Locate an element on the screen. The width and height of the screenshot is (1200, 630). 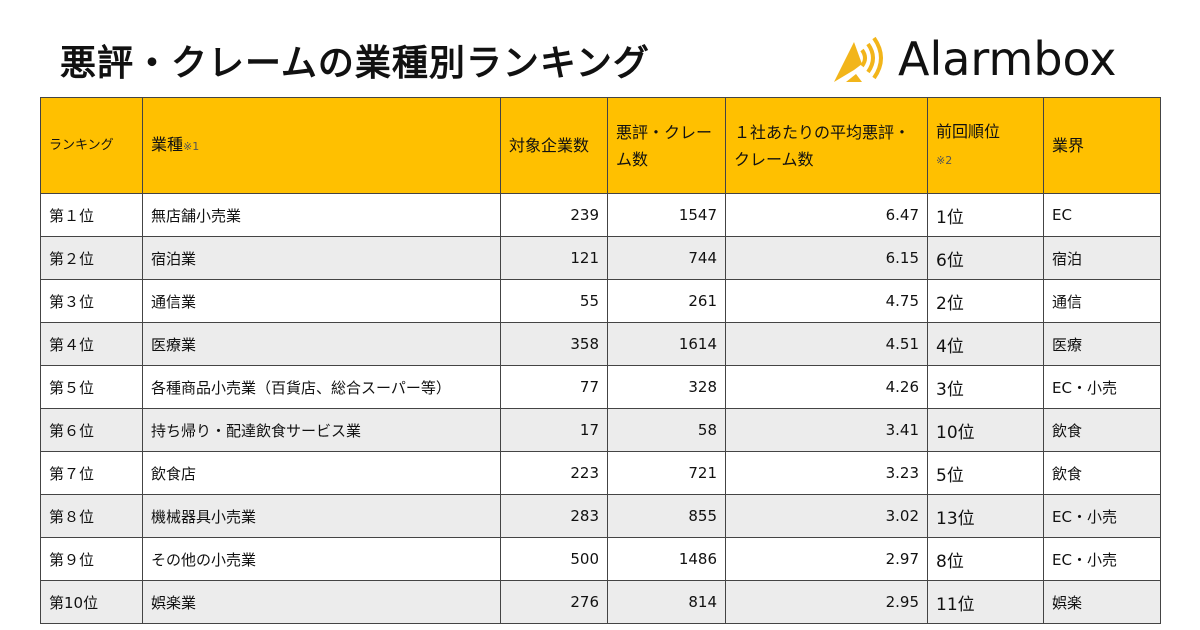
cell-companies: 358 is located at coordinates (554, 344).